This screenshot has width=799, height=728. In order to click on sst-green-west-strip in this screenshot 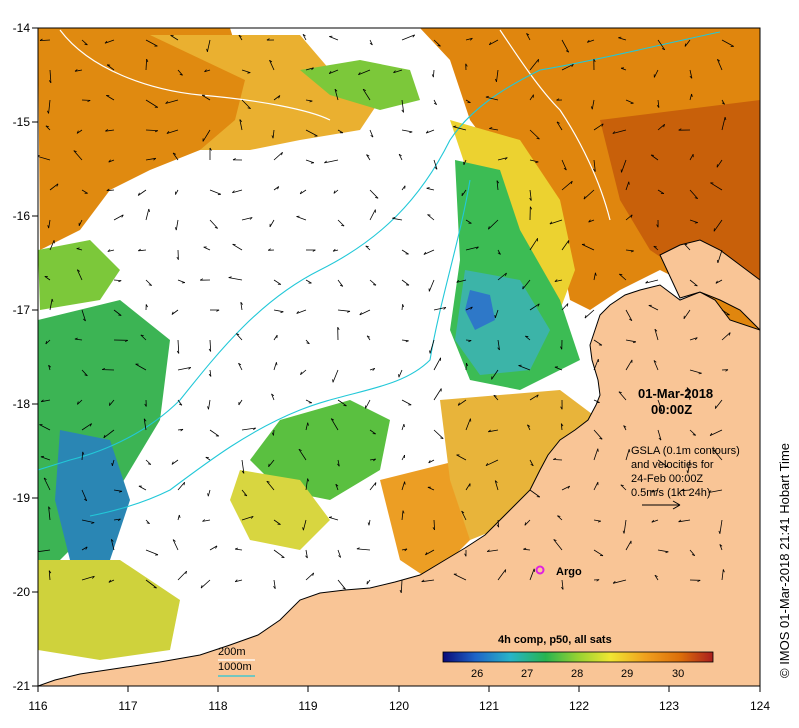, I will do `click(79, 275)`.